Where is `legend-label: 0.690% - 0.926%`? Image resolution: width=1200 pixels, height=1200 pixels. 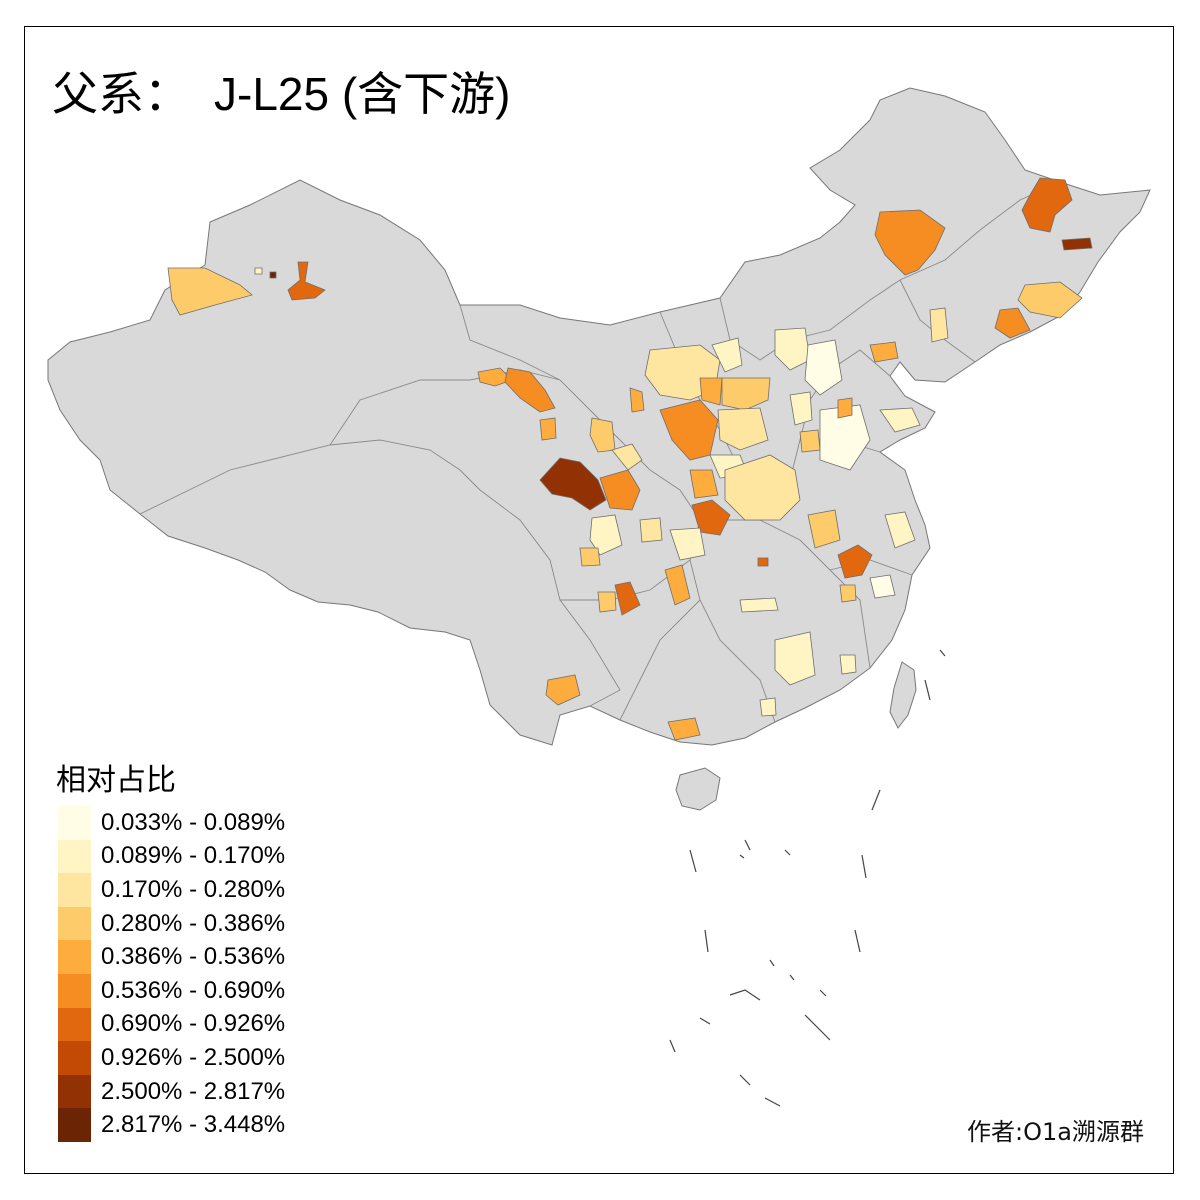
legend-label: 0.690% - 0.926% is located at coordinates (193, 1024).